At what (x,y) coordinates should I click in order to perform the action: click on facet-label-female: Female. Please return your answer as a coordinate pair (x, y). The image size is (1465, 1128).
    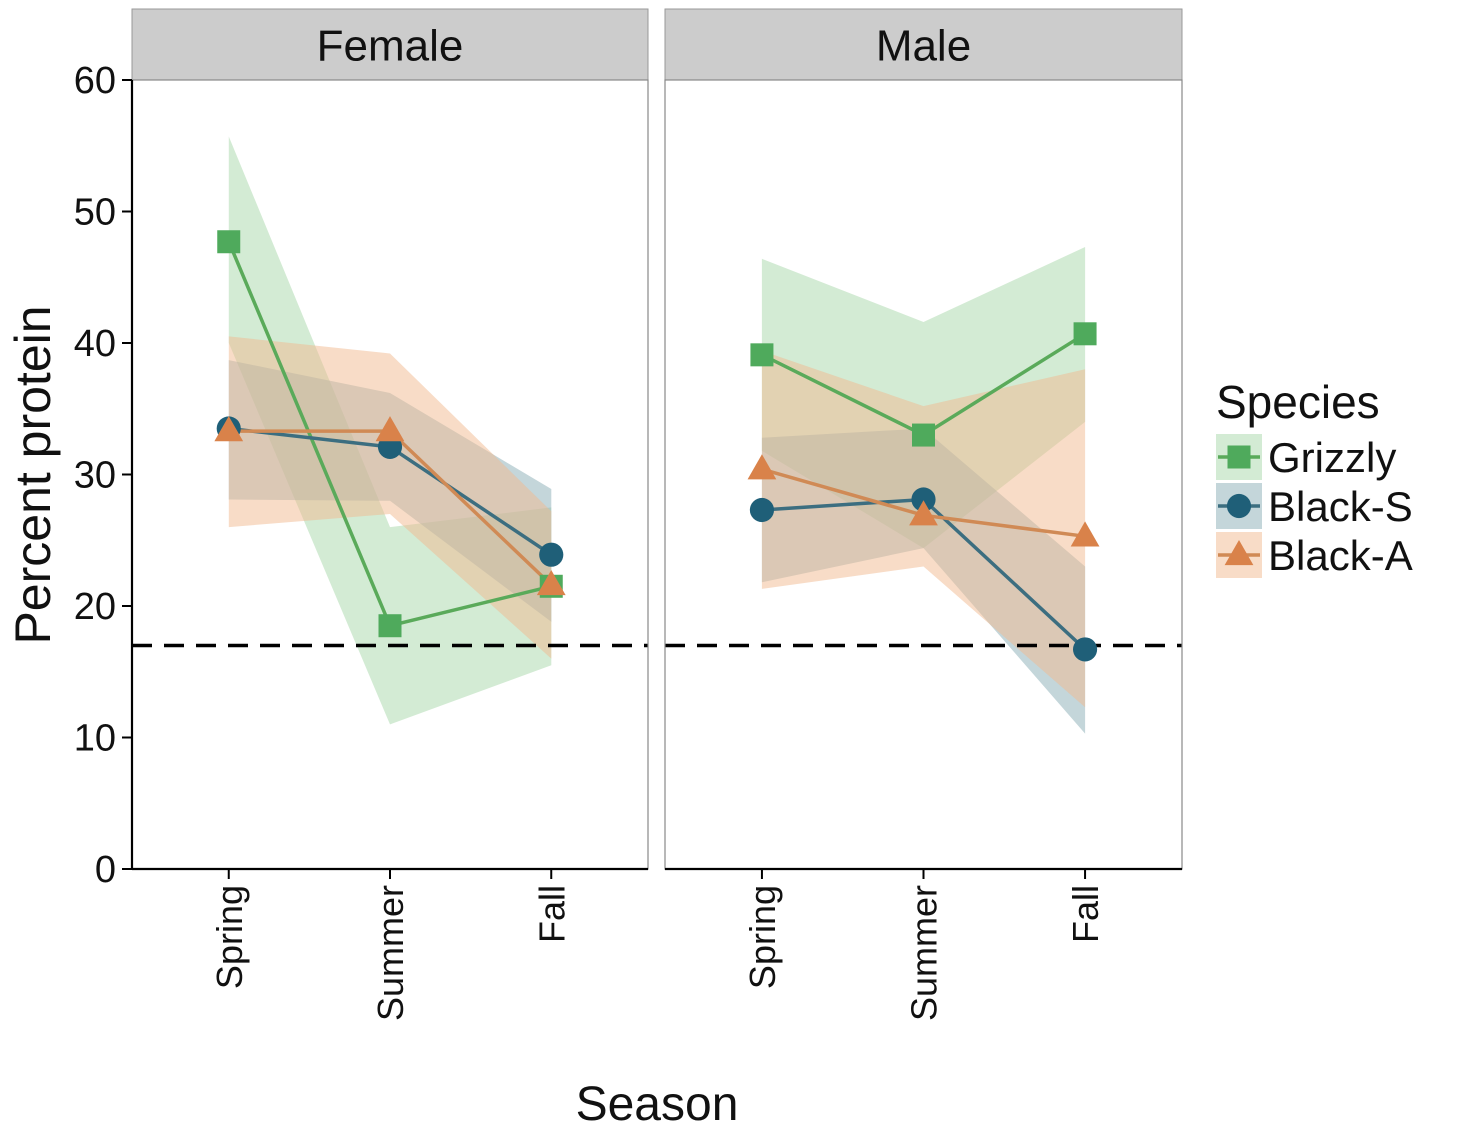
    Looking at the image, I should click on (390, 46).